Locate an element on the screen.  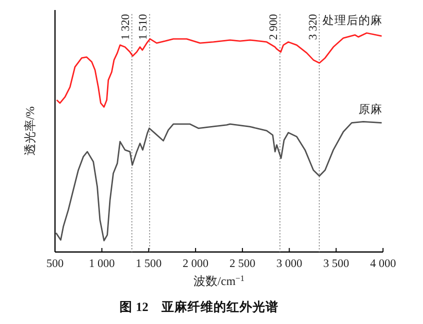
y-axis-title: 透光率/% is located at coordinates (30, 131).